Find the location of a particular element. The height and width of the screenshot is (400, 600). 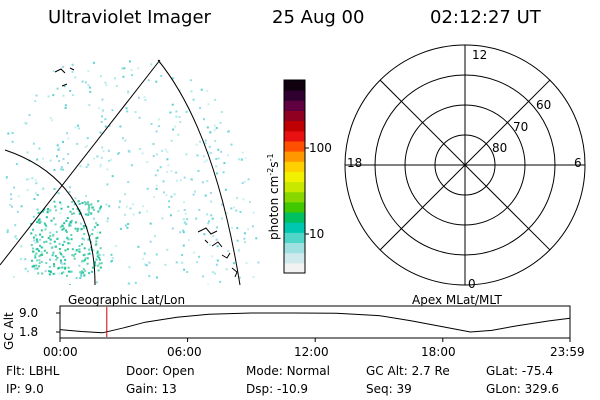

time-tick-2359: 23:59 is located at coordinates (567, 352).